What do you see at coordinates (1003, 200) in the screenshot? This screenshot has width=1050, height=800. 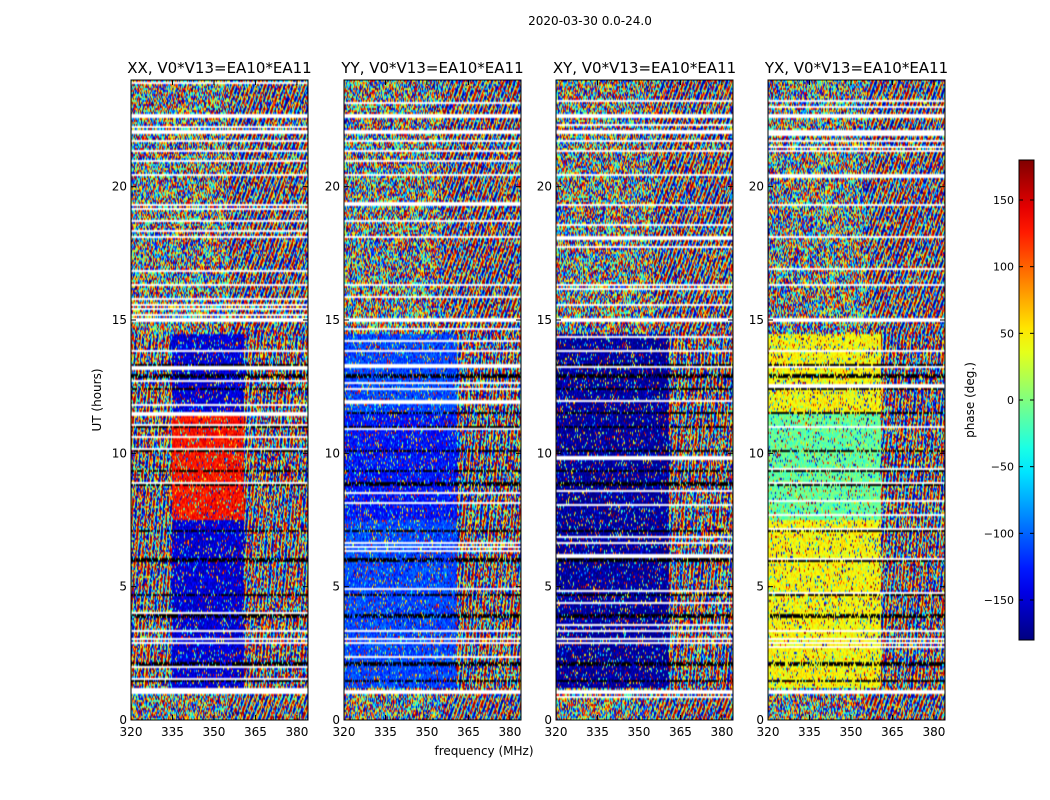 I see `colorbar-tick-label: 150` at bounding box center [1003, 200].